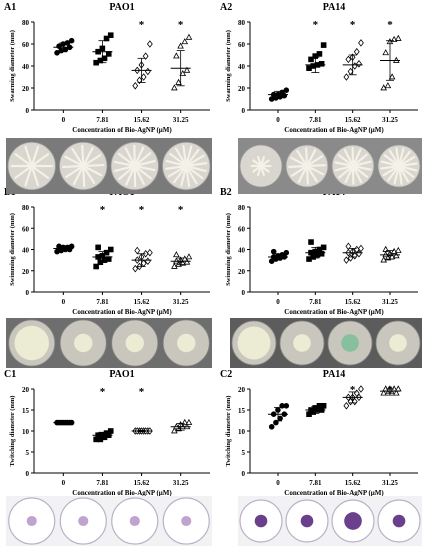 Image resolution: width=428 pixels, height=550 pixels. What do you see at coordinates (103, 414) in the screenshot?
I see `series-7.81: *` at bounding box center [103, 414].